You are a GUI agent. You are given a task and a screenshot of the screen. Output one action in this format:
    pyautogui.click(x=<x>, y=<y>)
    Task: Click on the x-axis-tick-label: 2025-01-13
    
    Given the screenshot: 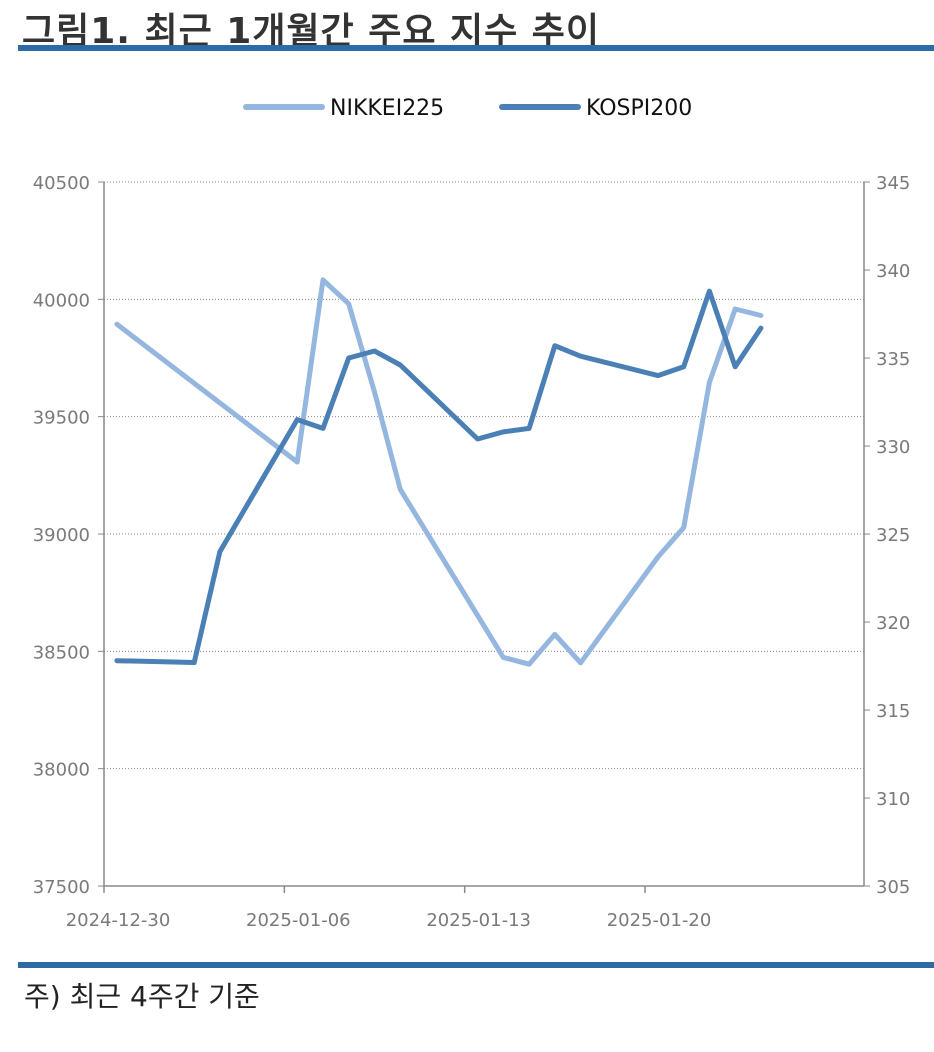 What is the action you would take?
    pyautogui.click(x=478, y=920)
    